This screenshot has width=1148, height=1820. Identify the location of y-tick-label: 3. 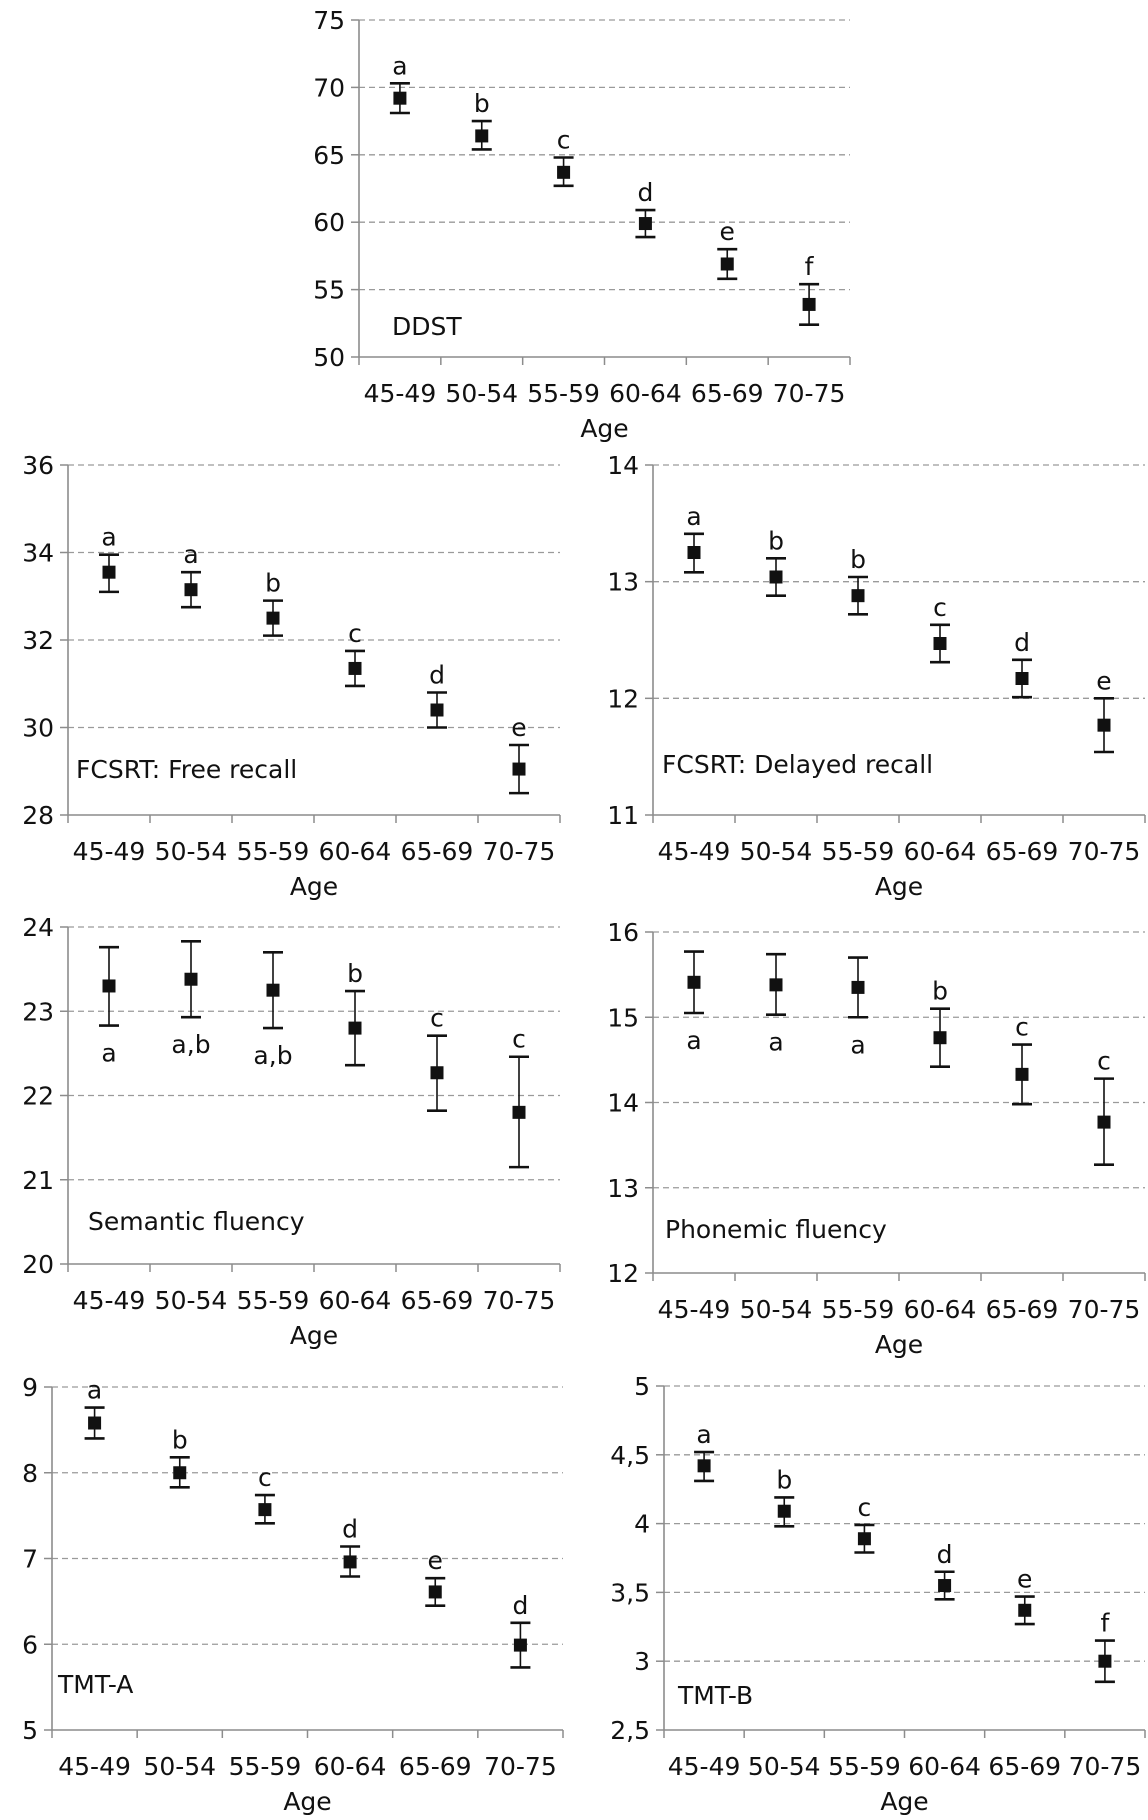
(642, 1661).